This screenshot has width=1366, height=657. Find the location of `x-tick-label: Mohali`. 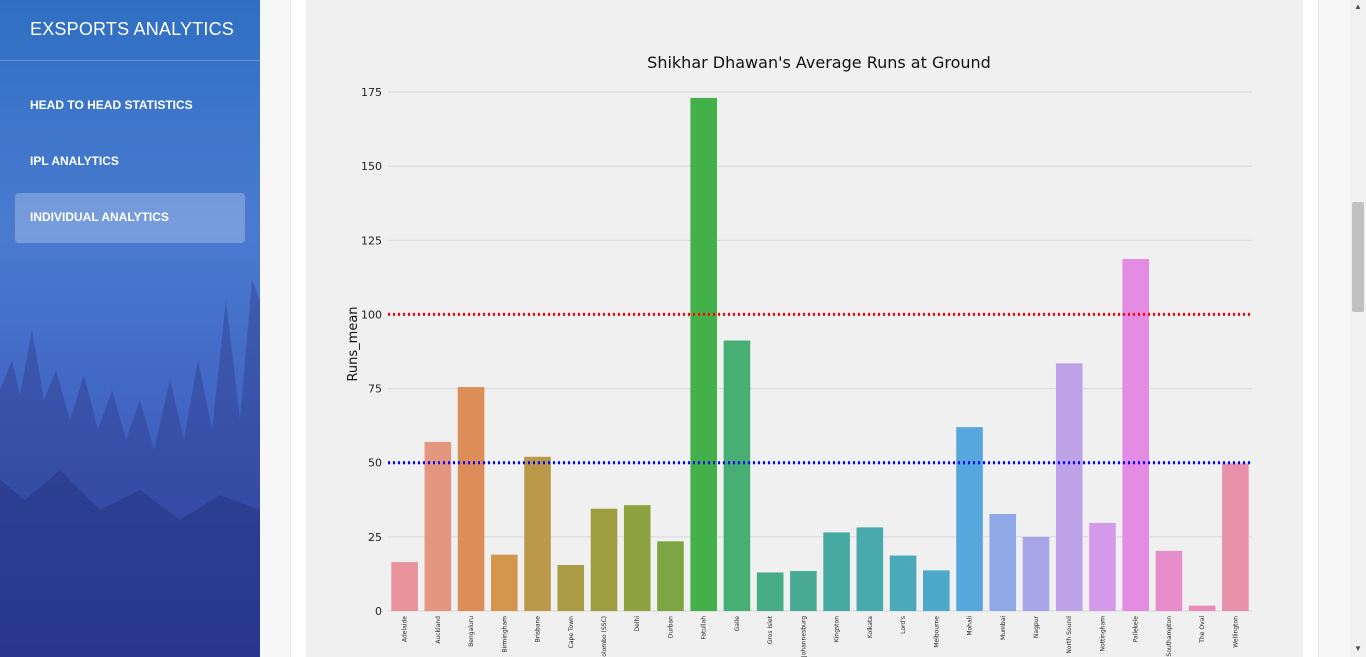

x-tick-label: Mohali is located at coordinates (970, 626).